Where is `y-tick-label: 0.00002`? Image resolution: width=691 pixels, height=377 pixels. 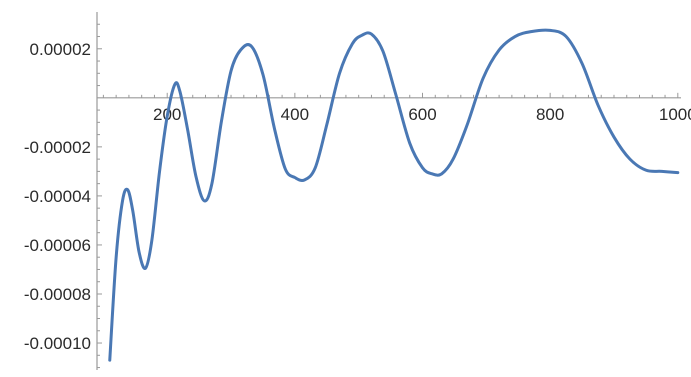
y-tick-label: 0.00002 is located at coordinates (60, 49).